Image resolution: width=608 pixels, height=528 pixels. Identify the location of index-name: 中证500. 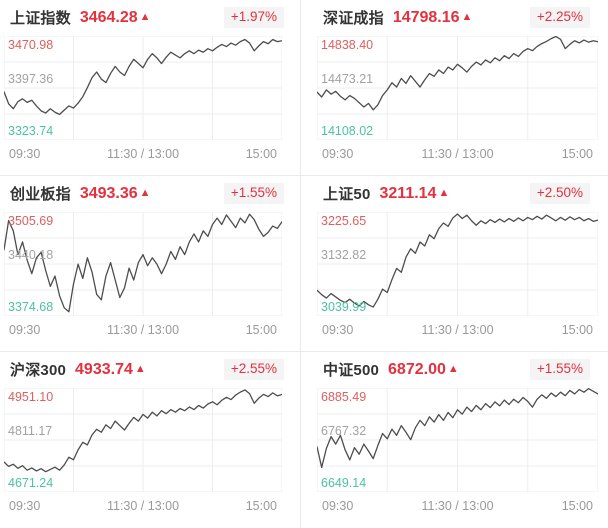
(351, 370).